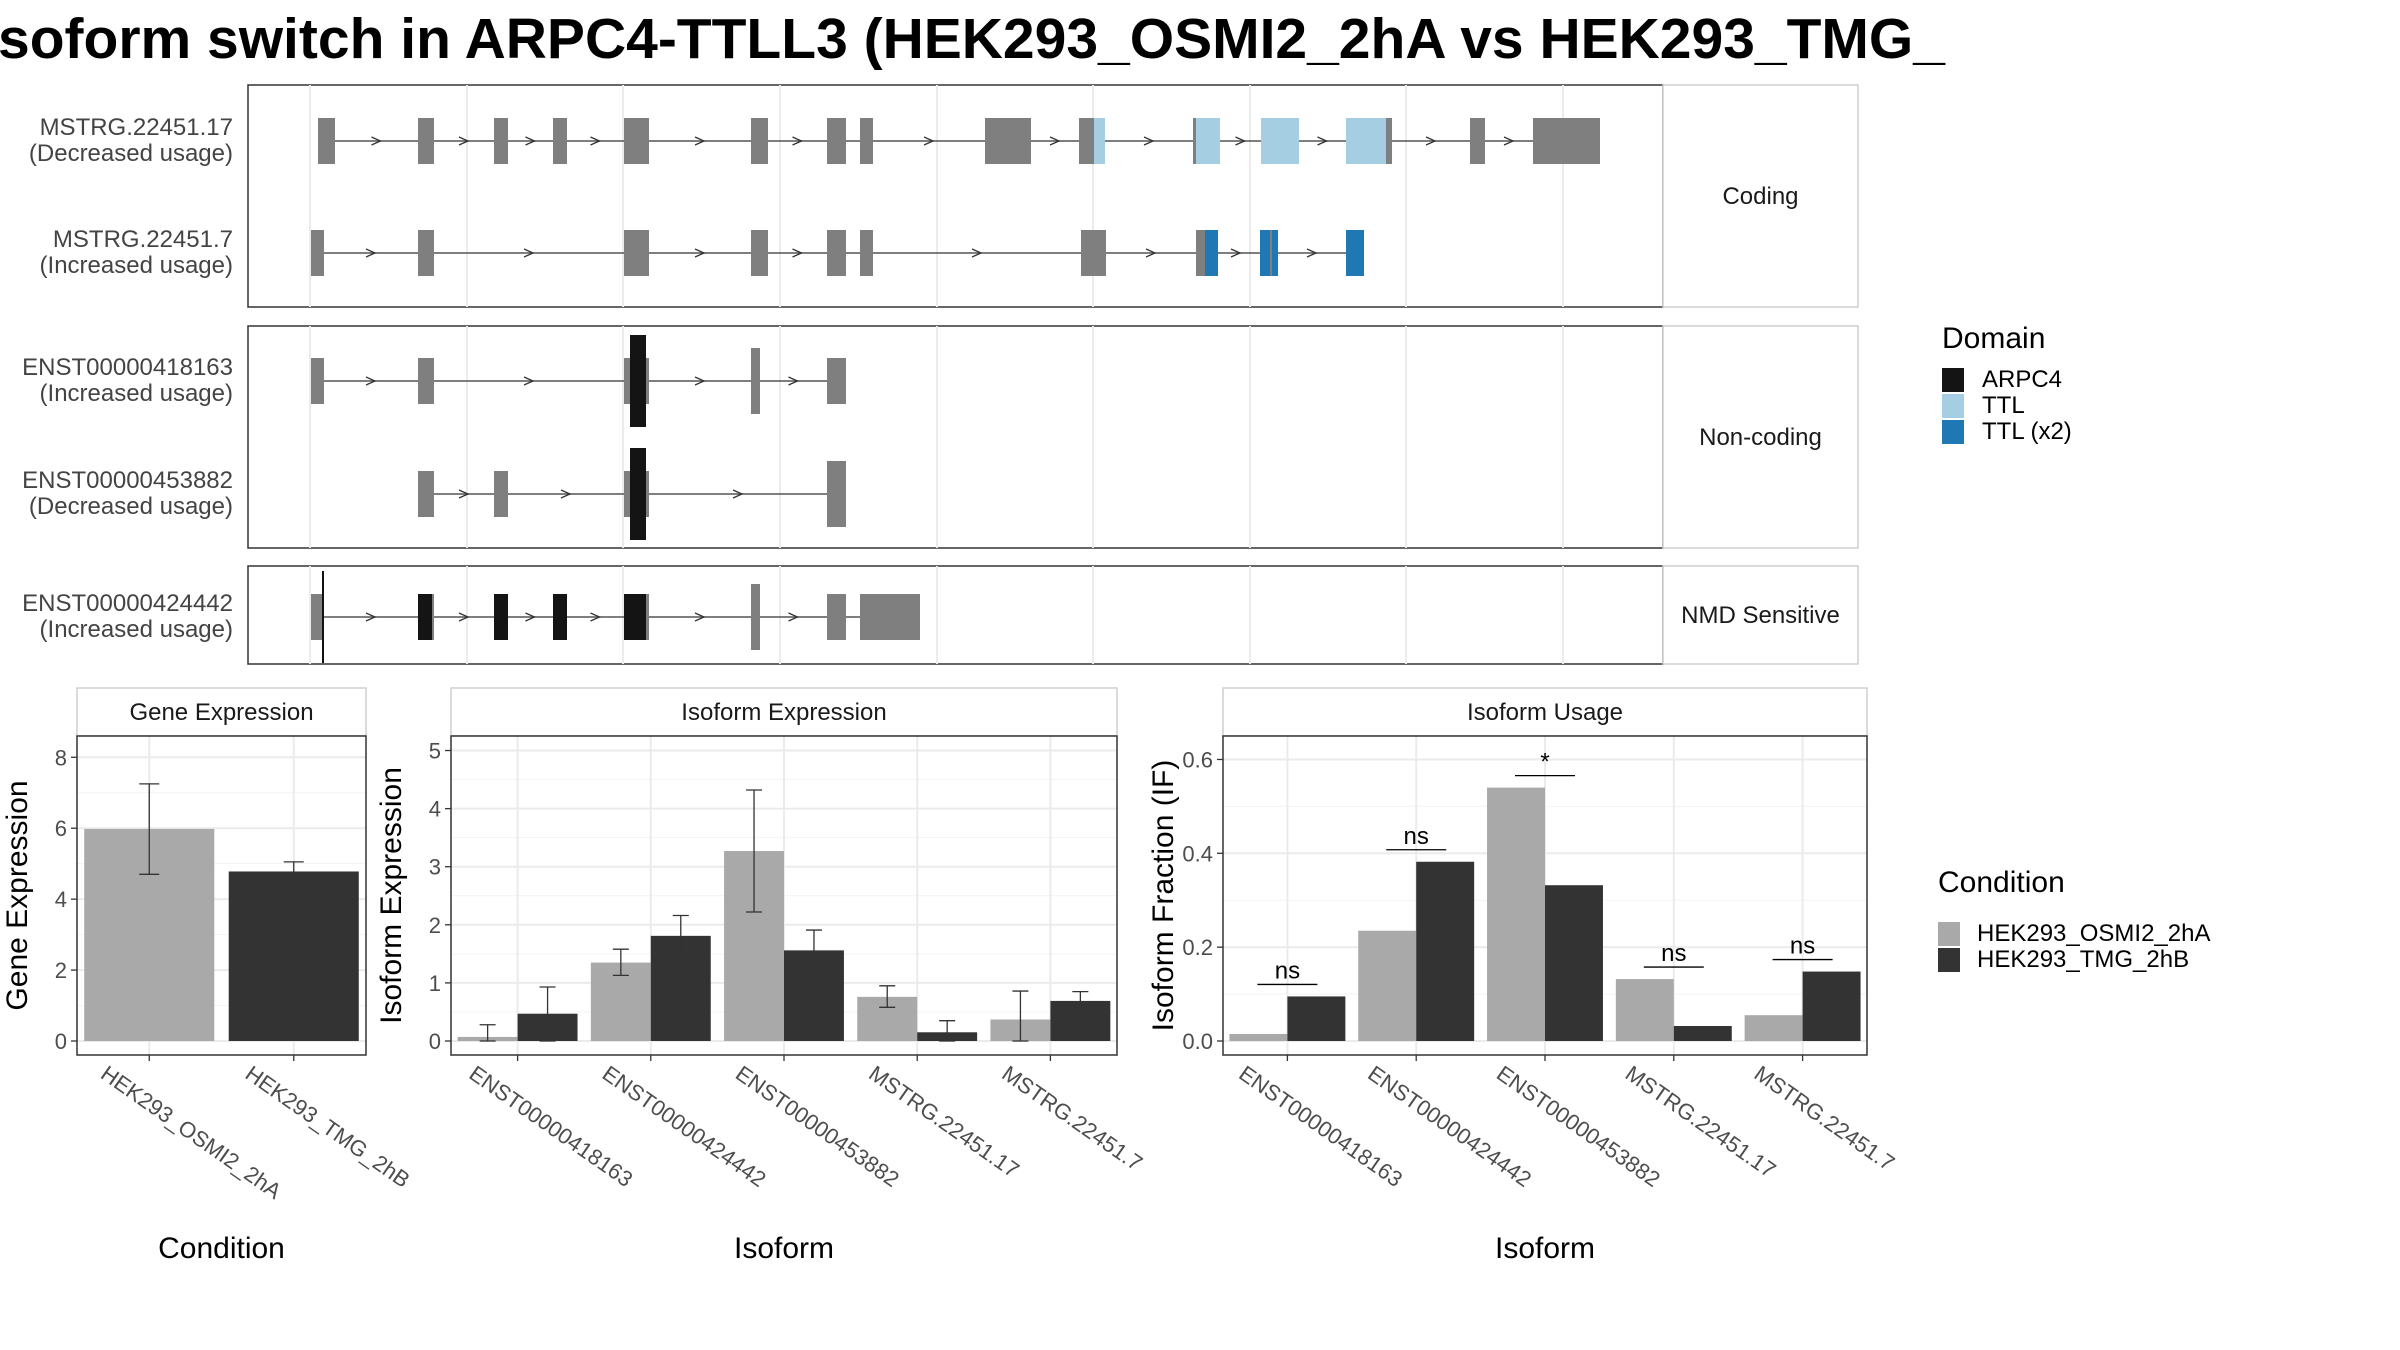 The height and width of the screenshot is (1350, 2400). I want to click on facet-strip-label: Non-coding, so click(1760, 437).